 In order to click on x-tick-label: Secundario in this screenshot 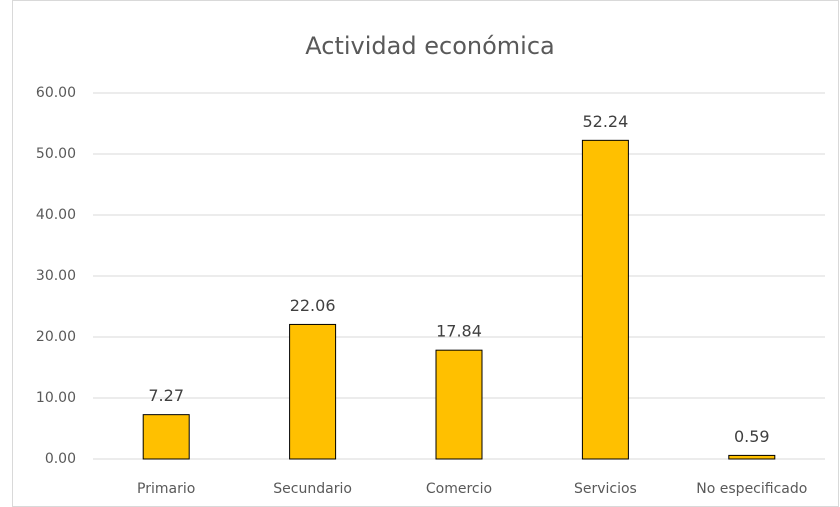, I will do `click(312, 489)`.